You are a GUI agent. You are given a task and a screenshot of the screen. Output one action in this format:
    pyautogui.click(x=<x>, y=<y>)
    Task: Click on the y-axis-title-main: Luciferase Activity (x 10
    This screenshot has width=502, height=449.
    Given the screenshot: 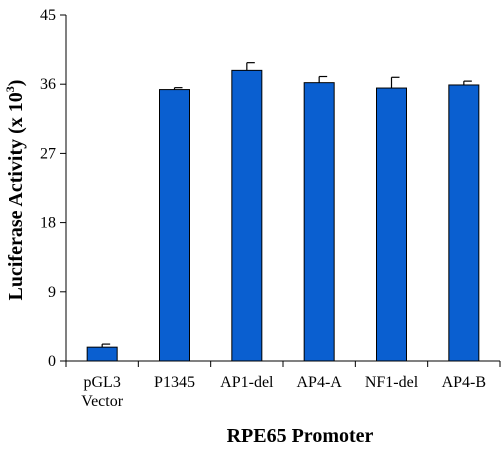 What is the action you would take?
    pyautogui.click(x=16, y=196)
    